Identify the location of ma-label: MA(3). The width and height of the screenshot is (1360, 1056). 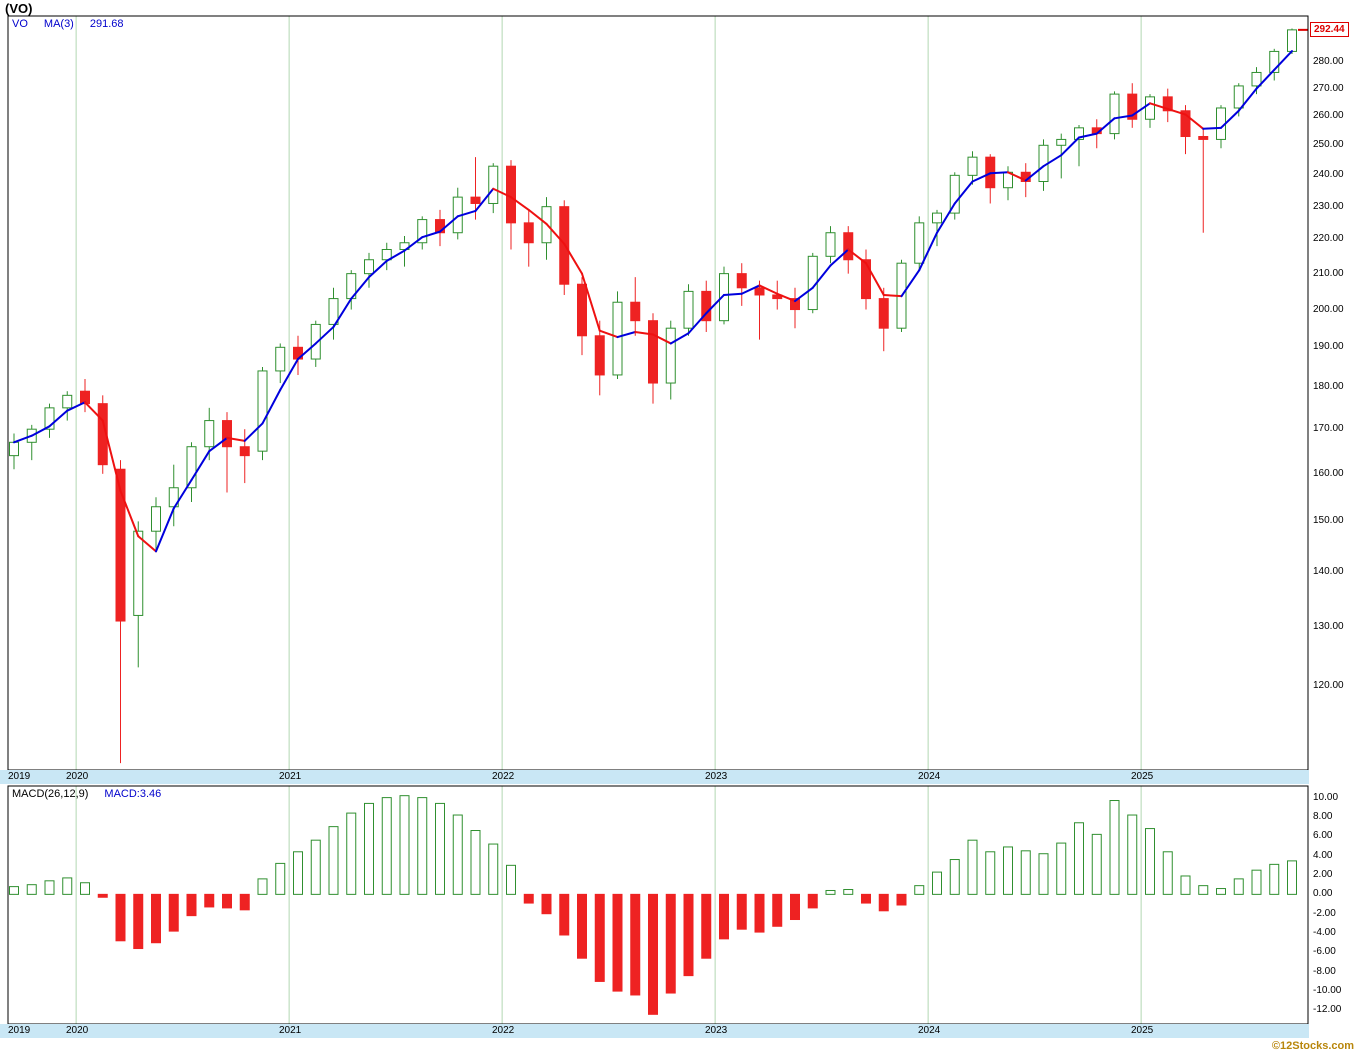
(58, 24).